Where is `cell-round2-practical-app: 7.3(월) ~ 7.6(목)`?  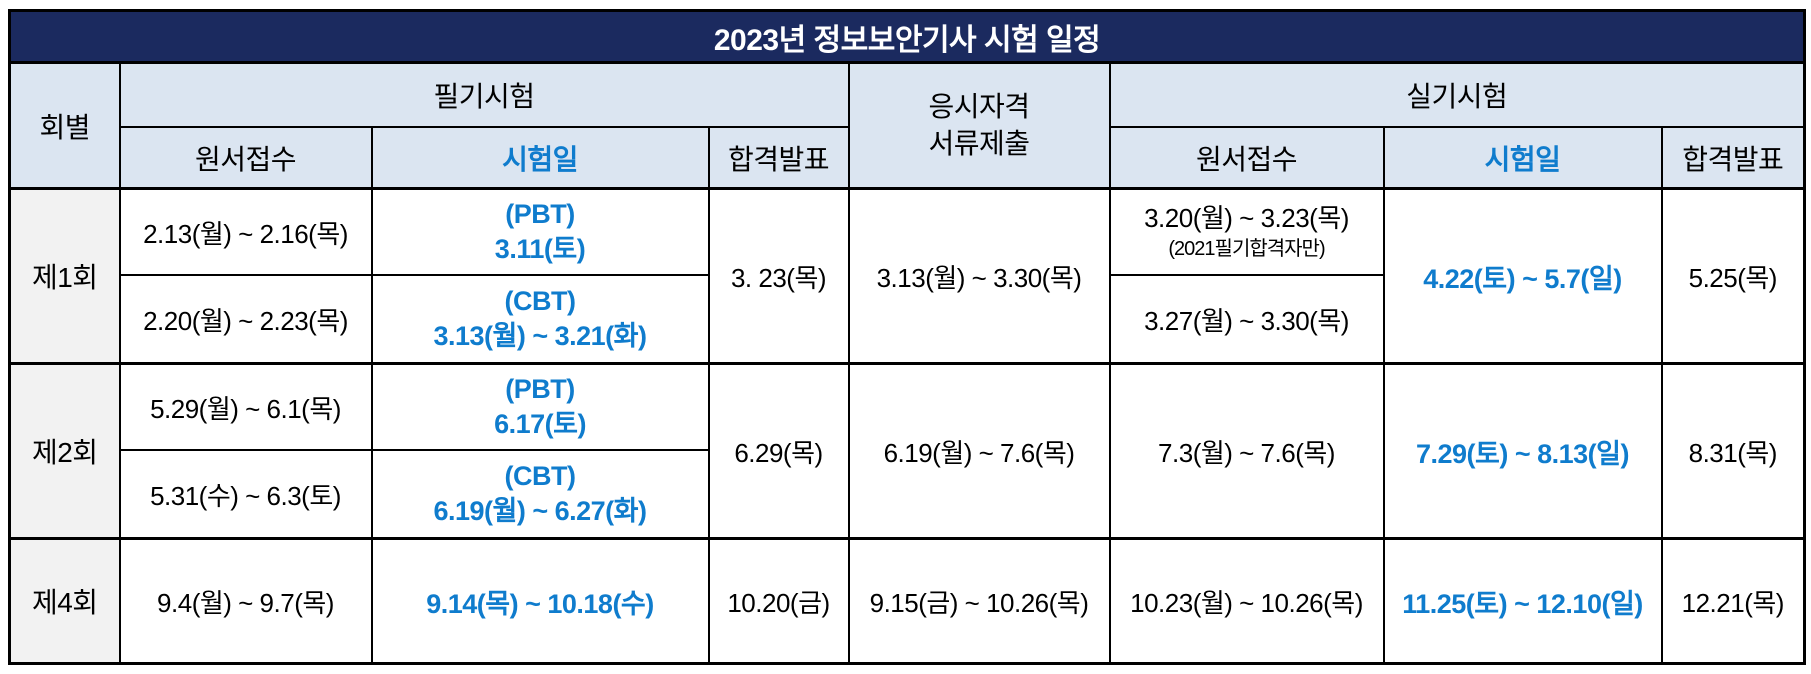
cell-round2-practical-app: 7.3(월) ~ 7.6(목) is located at coordinates (1246, 451).